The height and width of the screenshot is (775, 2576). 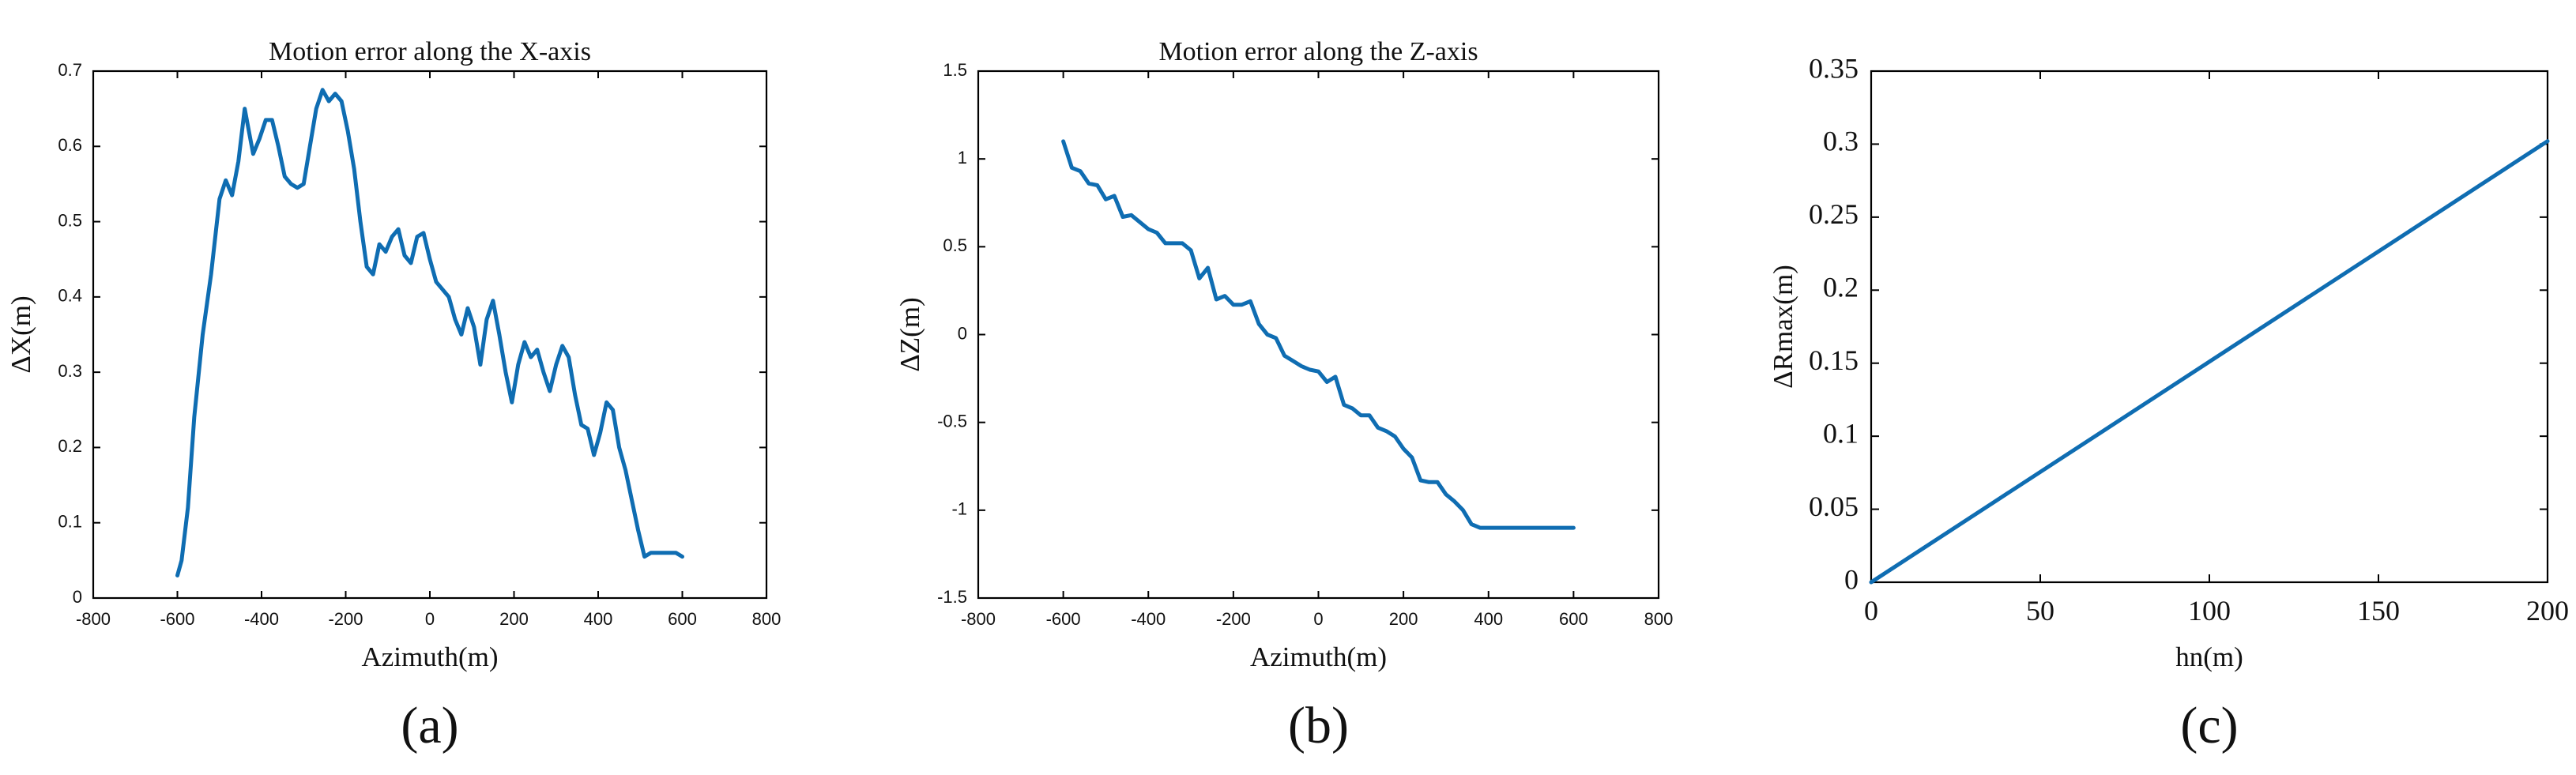 What do you see at coordinates (1318, 725) in the screenshot?
I see `panel-label: (b)` at bounding box center [1318, 725].